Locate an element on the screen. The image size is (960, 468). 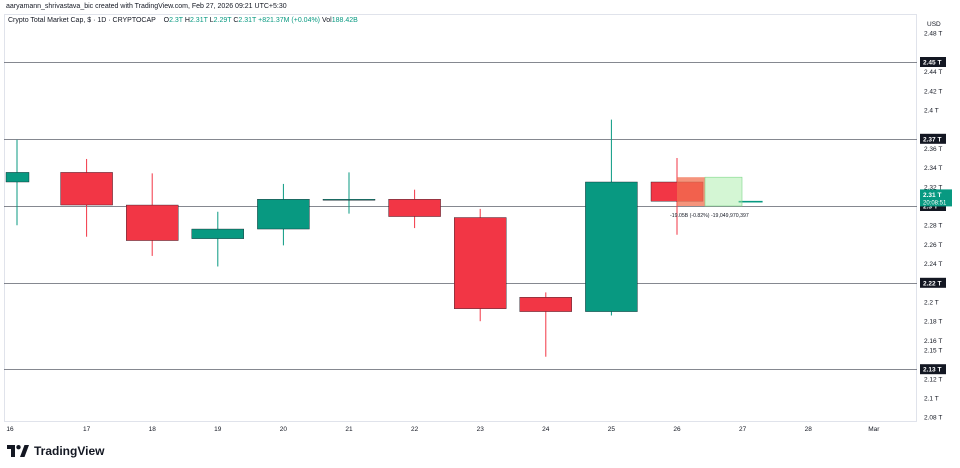
level-price-label: 2.13 T is located at coordinates (932, 370).